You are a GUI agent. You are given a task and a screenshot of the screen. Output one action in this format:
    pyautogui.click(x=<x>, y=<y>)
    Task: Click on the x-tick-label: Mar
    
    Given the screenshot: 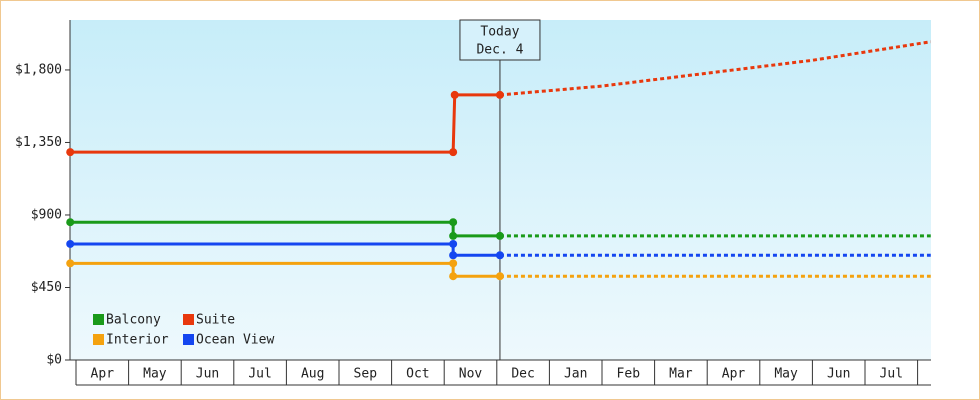 What is the action you would take?
    pyautogui.click(x=681, y=374)
    